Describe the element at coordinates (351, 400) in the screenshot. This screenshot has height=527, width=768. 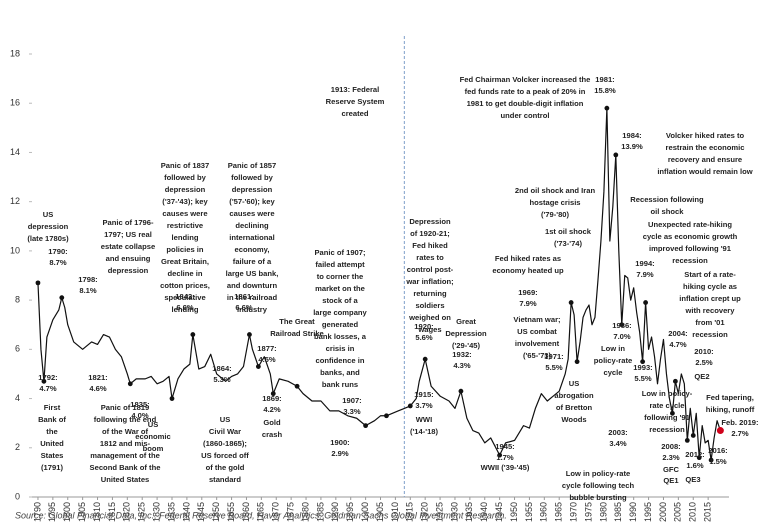
I see `point-label: 1907:` at that location.